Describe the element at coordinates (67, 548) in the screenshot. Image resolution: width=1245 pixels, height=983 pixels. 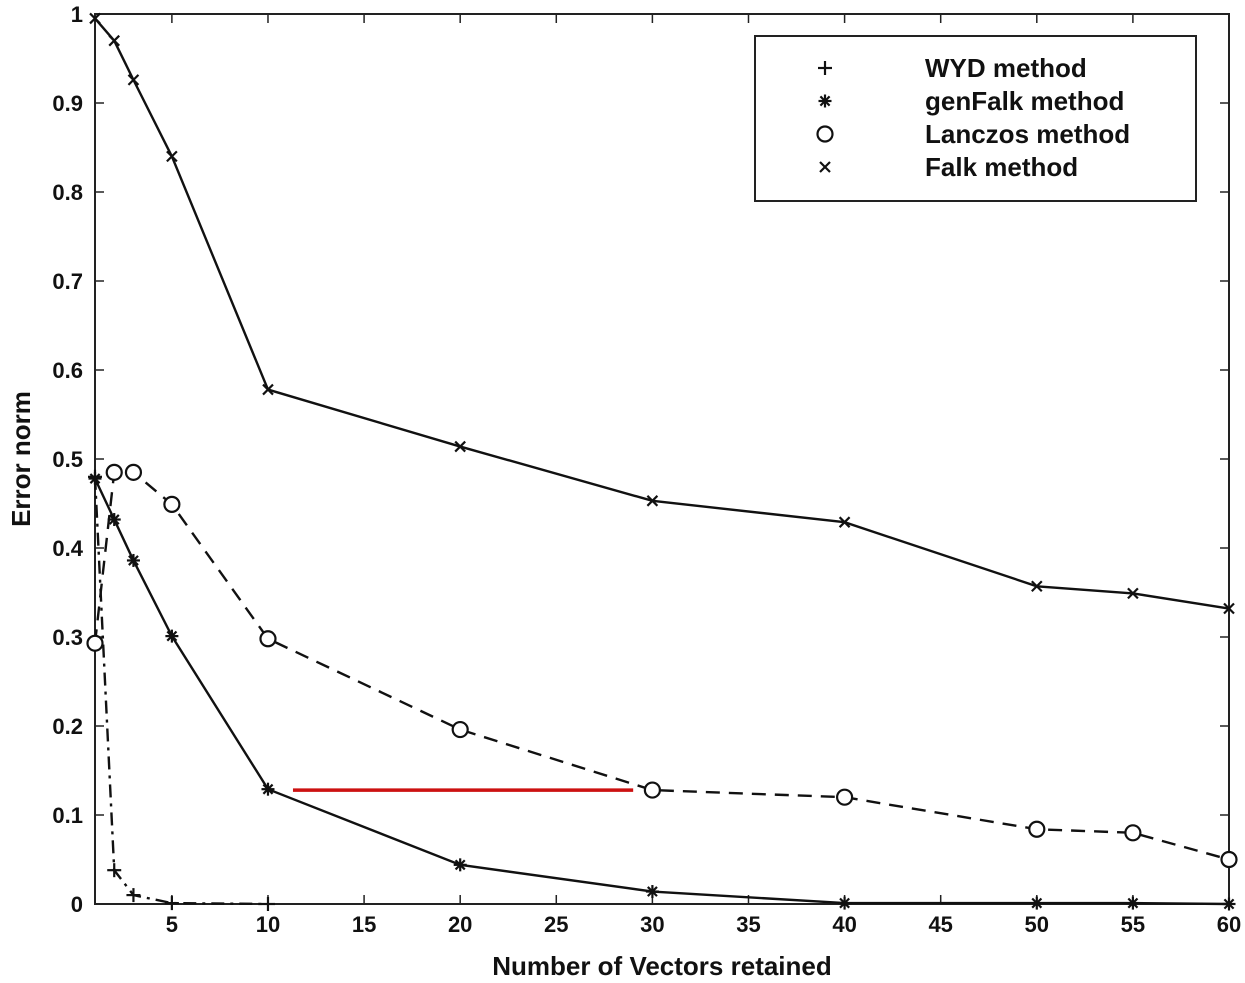
I see `y-tick-label: 0.4` at that location.